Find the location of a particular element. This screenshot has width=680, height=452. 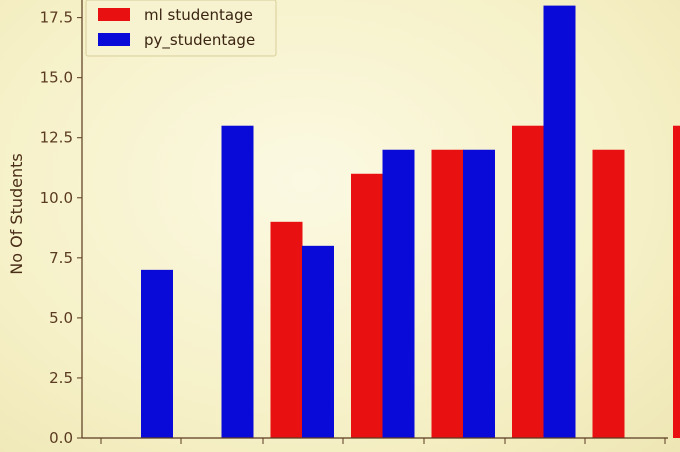

bar-ml-g7 is located at coordinates (676, 281).